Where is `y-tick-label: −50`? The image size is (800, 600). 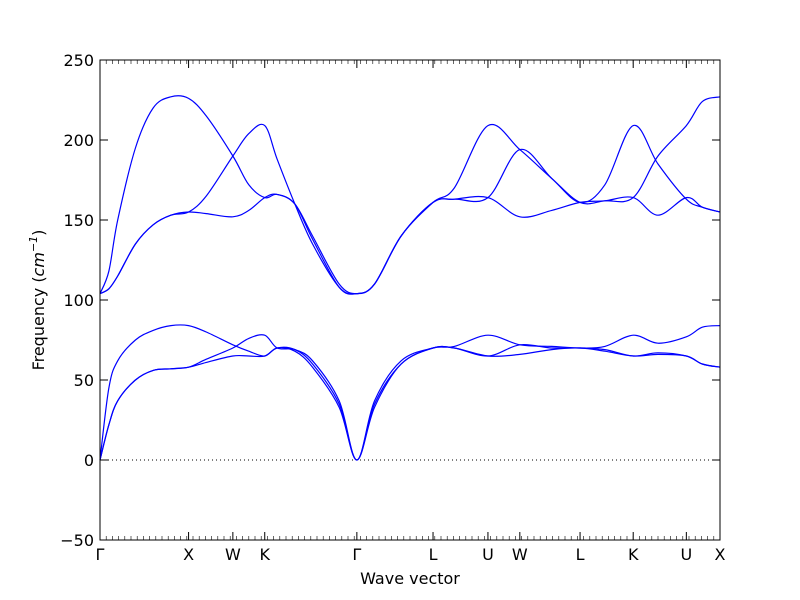
y-tick-label: −50 is located at coordinates (77, 540).